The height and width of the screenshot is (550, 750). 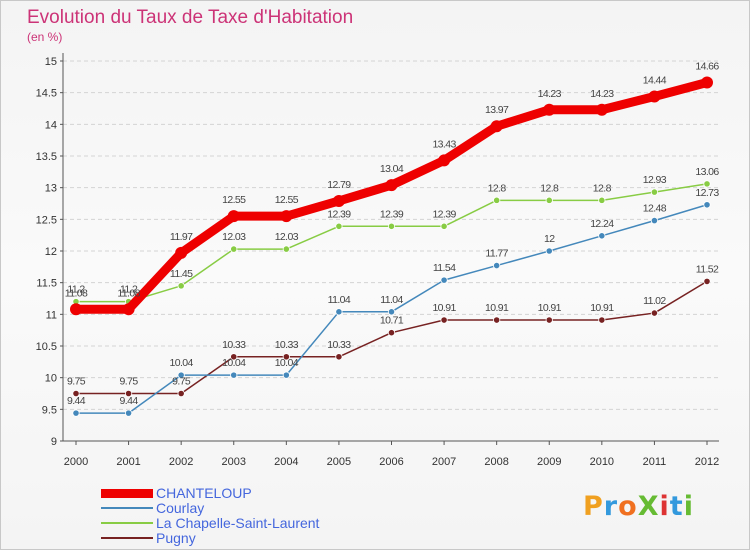 What do you see at coordinates (287, 237) in the screenshot?
I see `data-label: 12.03` at bounding box center [287, 237].